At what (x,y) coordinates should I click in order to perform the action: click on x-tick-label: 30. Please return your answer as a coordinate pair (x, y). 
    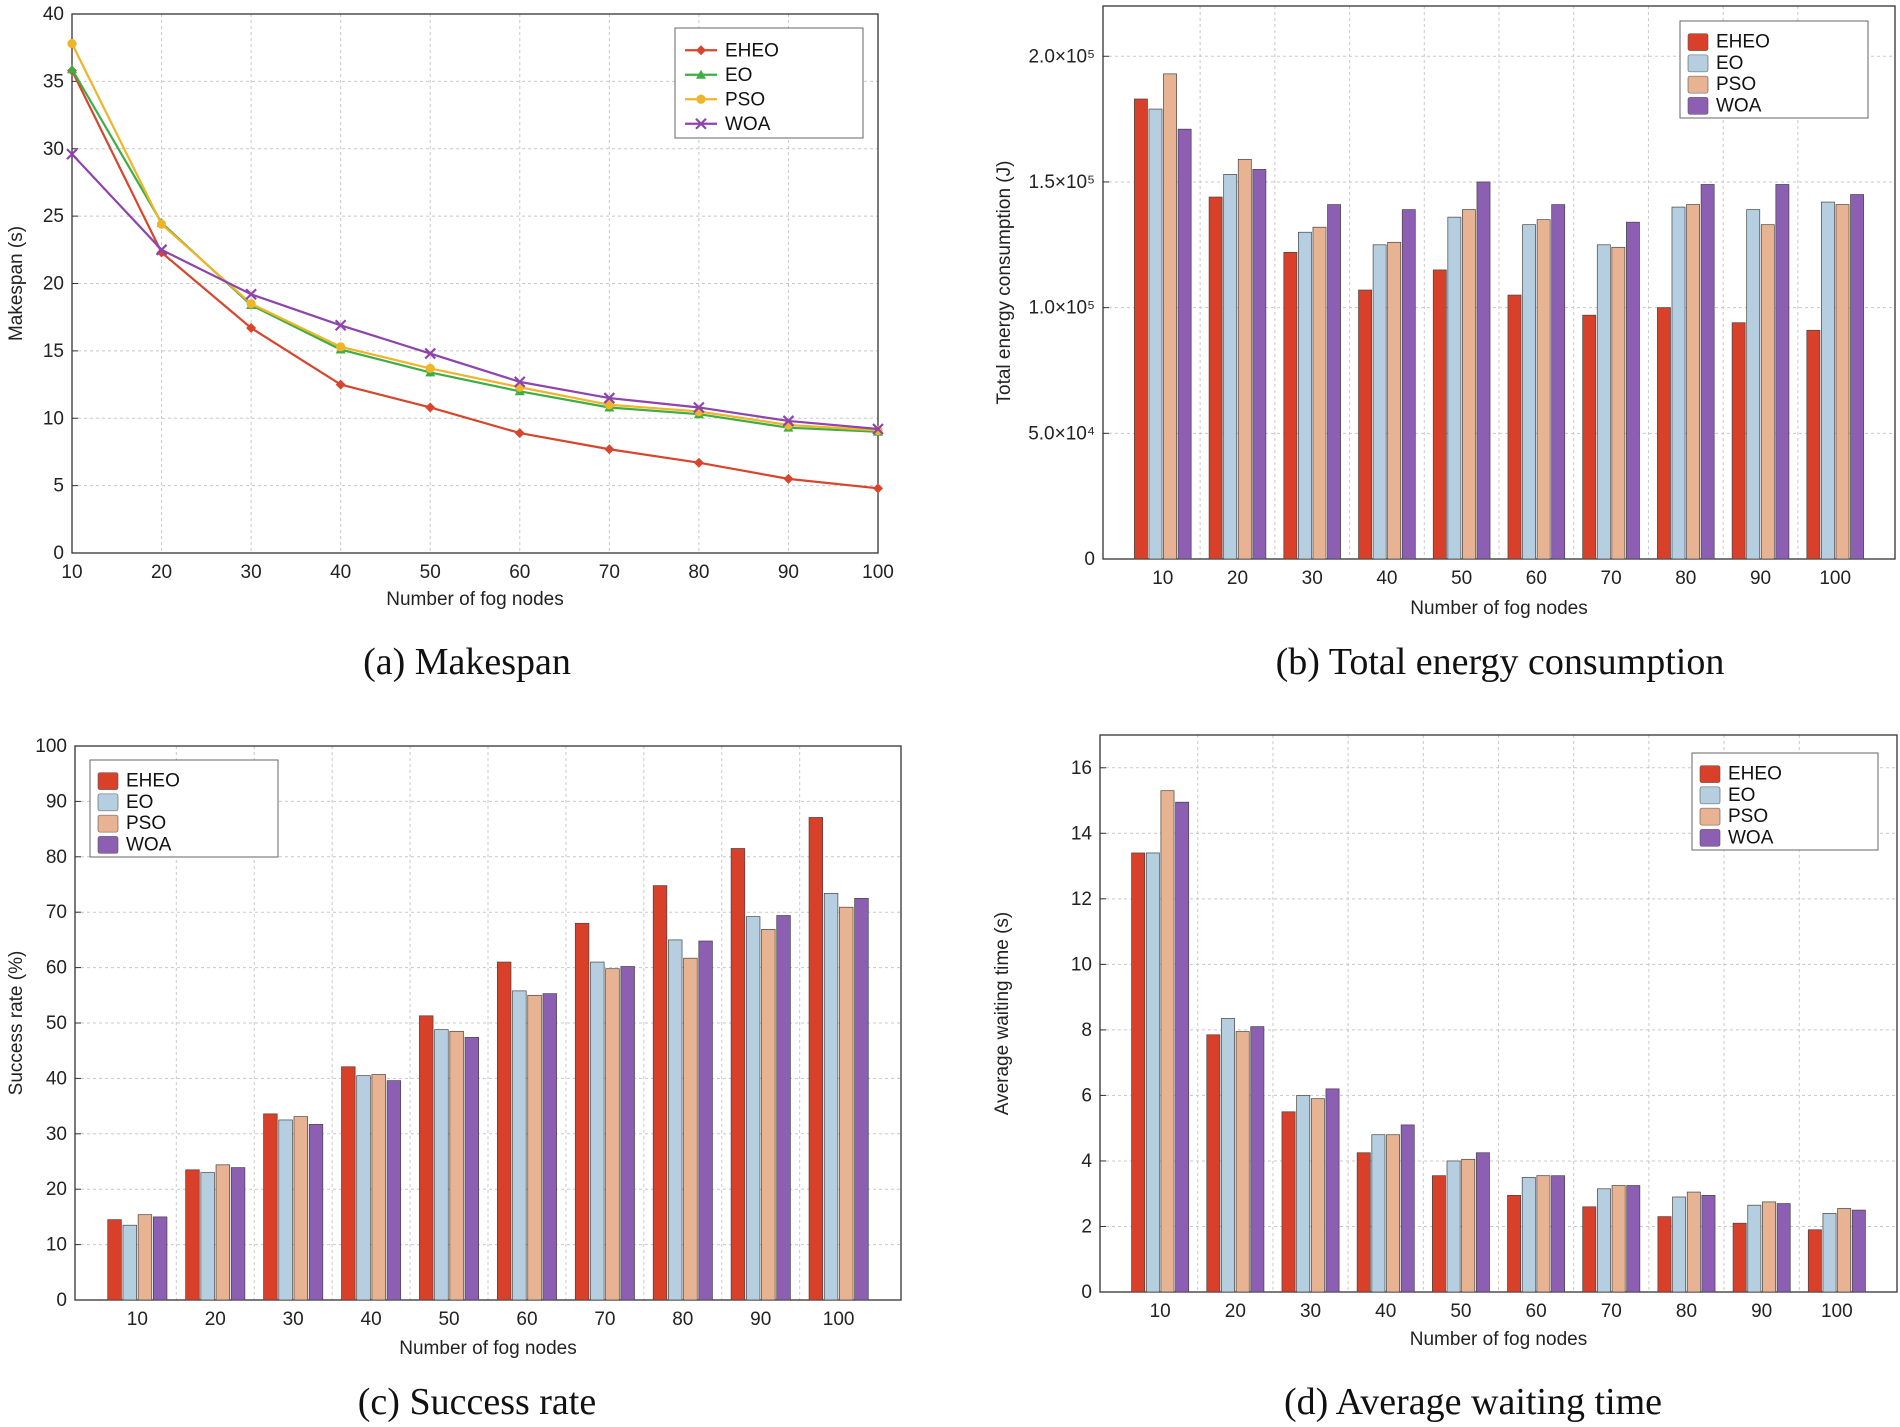
    Looking at the image, I should click on (1312, 578).